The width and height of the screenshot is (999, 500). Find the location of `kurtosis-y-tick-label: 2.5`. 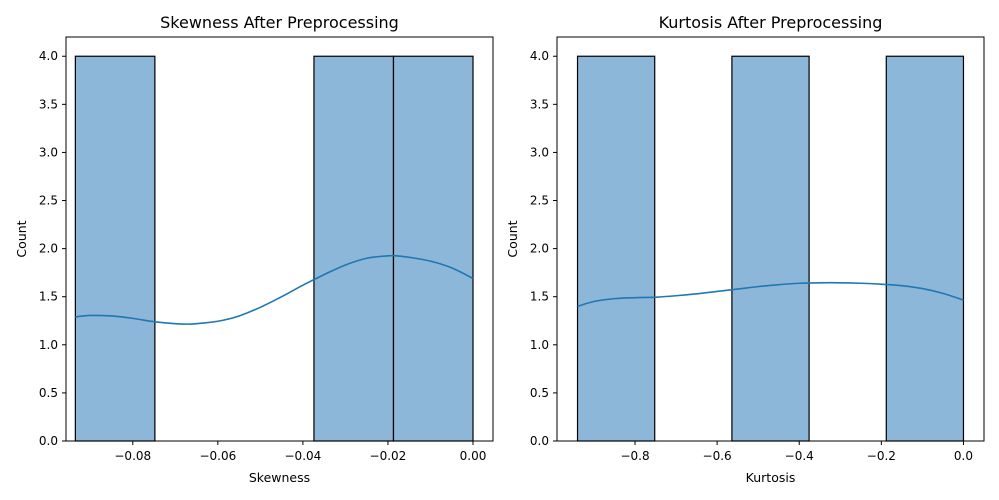

kurtosis-y-tick-label: 2.5 is located at coordinates (539, 201).